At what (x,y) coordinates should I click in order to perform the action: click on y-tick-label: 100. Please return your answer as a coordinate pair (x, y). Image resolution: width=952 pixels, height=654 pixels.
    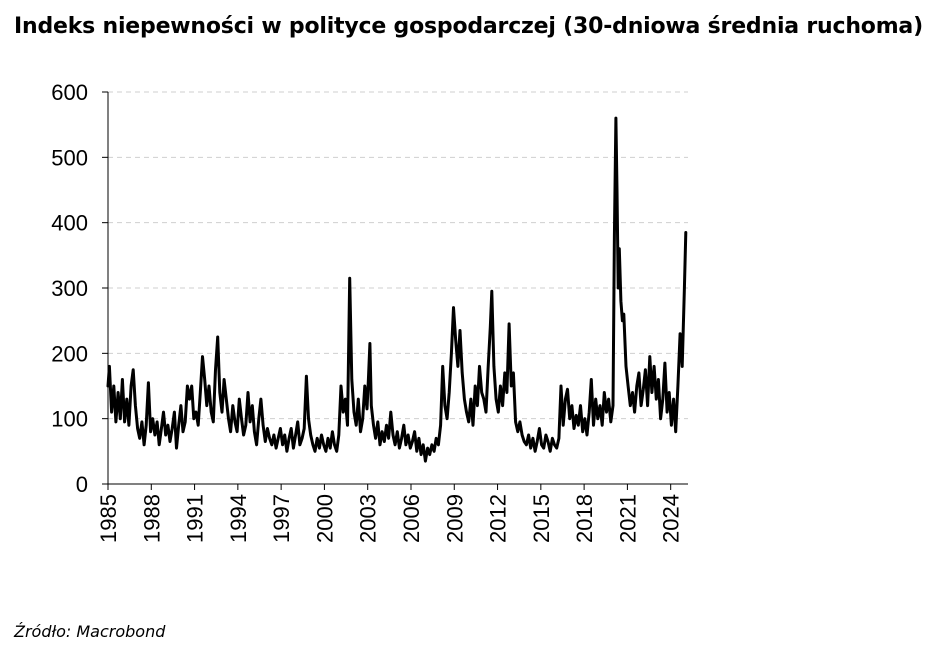
    Looking at the image, I should click on (69, 419).